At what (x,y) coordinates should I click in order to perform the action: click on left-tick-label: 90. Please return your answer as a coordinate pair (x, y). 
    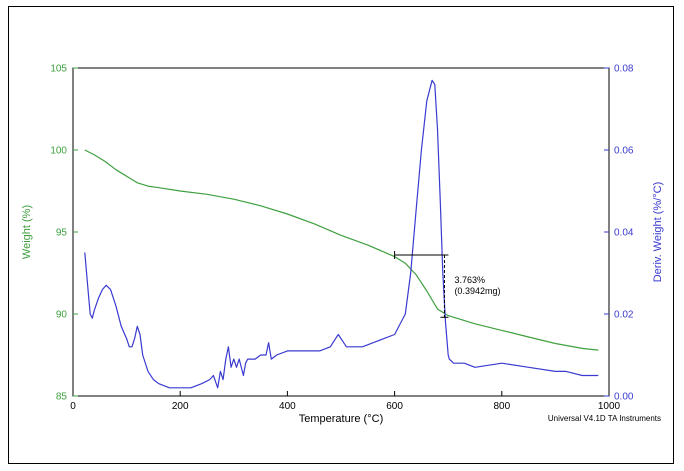
    Looking at the image, I should click on (62, 315).